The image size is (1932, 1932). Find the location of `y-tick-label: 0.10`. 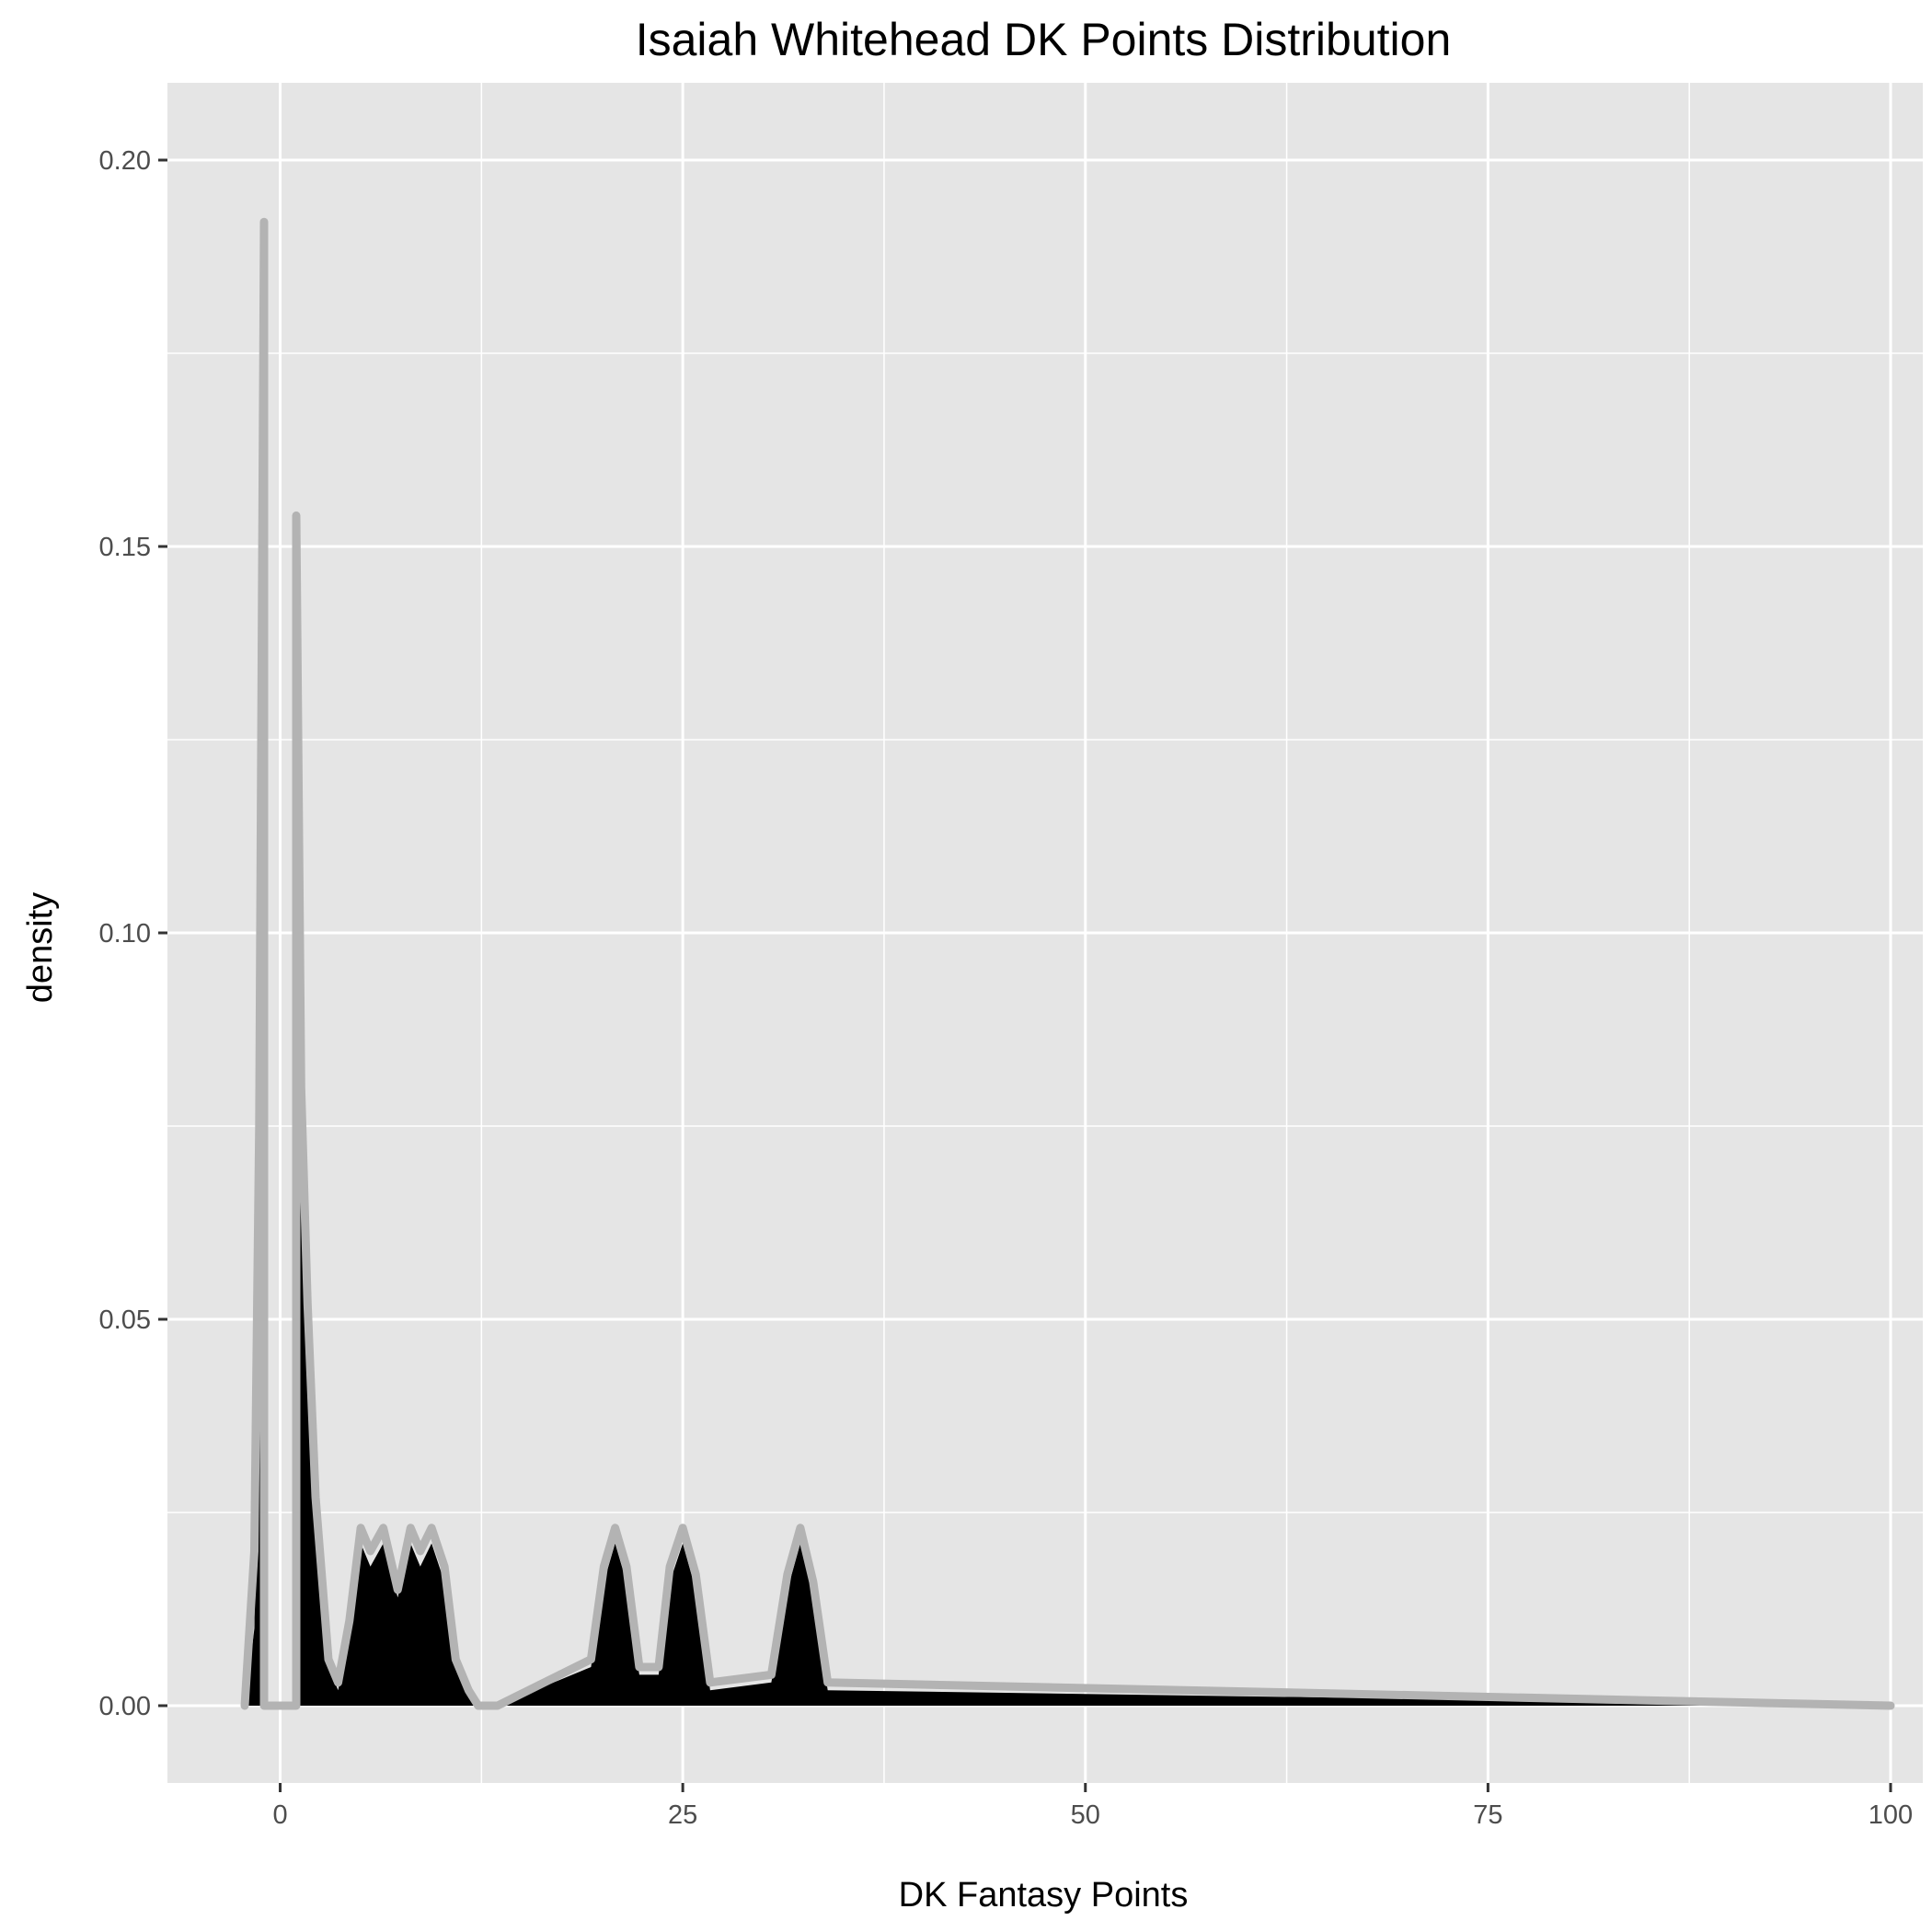

y-tick-label: 0.10 is located at coordinates (125, 934).